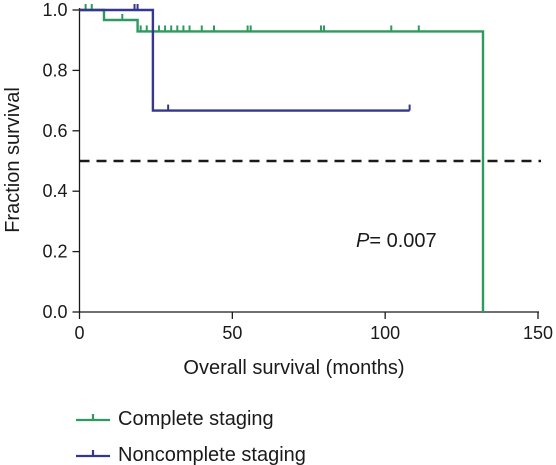 This screenshot has height=465, width=556. I want to click on y-tick-label: 0.4, so click(54, 191).